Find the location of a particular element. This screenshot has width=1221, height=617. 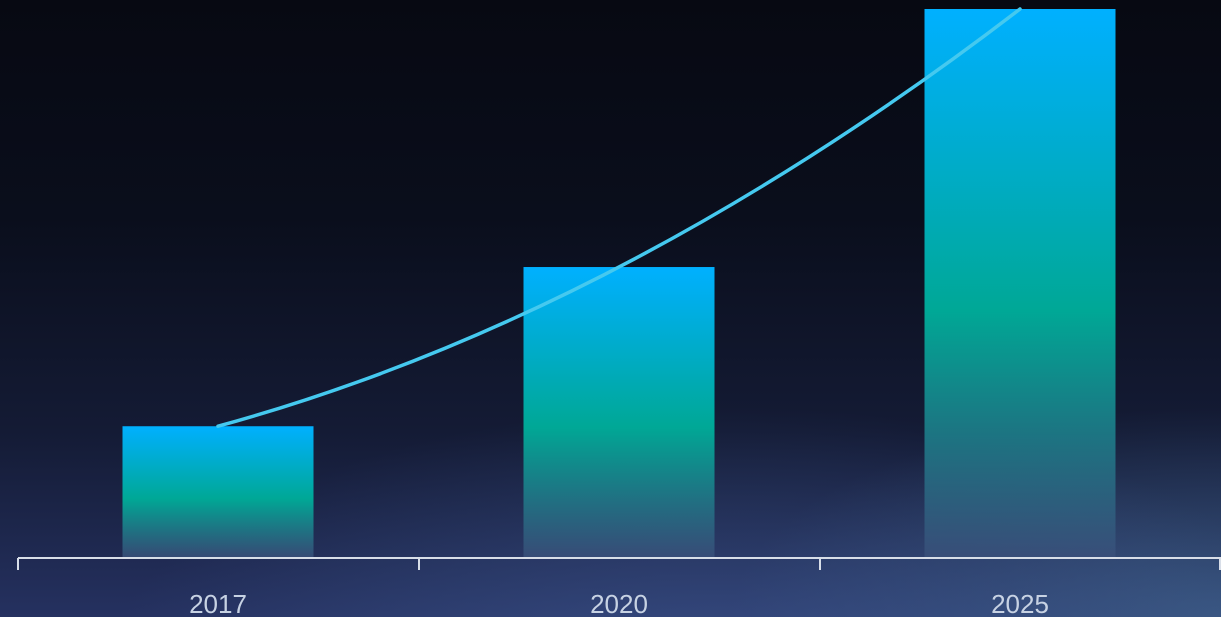

bar-2025 is located at coordinates (1020, 283).